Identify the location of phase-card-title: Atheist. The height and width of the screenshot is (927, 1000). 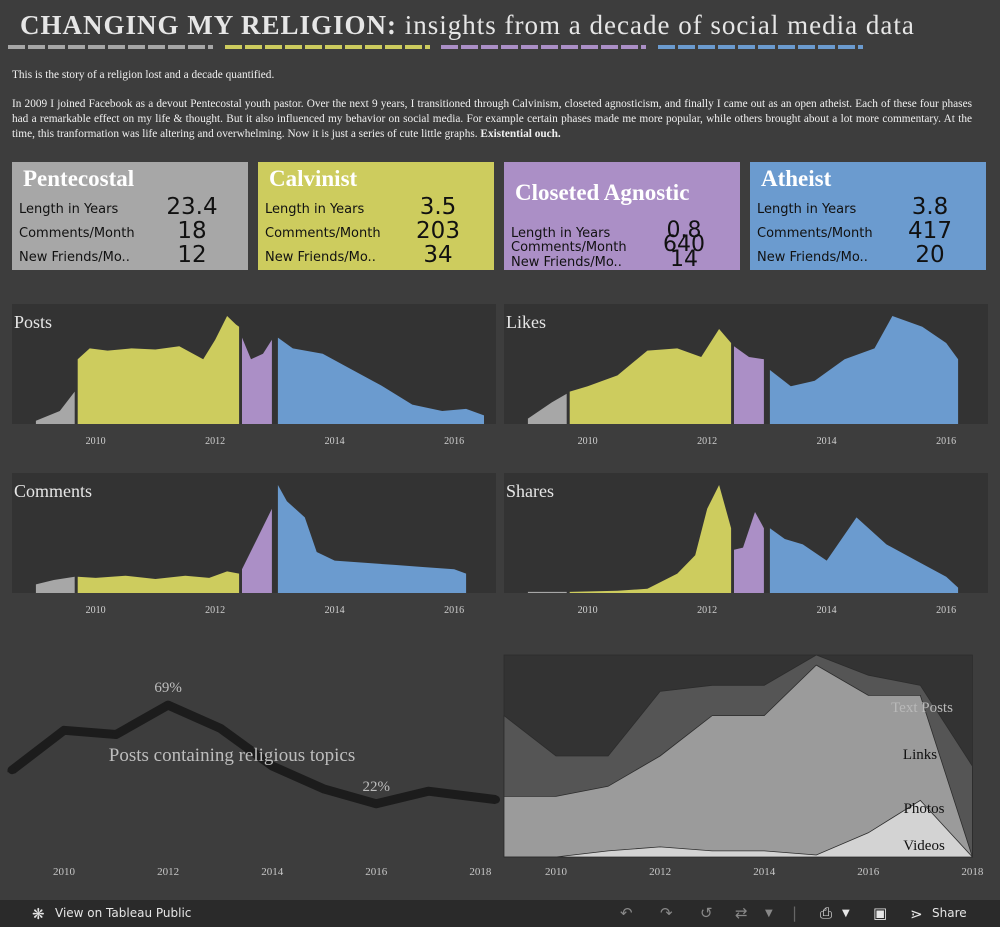
(796, 178).